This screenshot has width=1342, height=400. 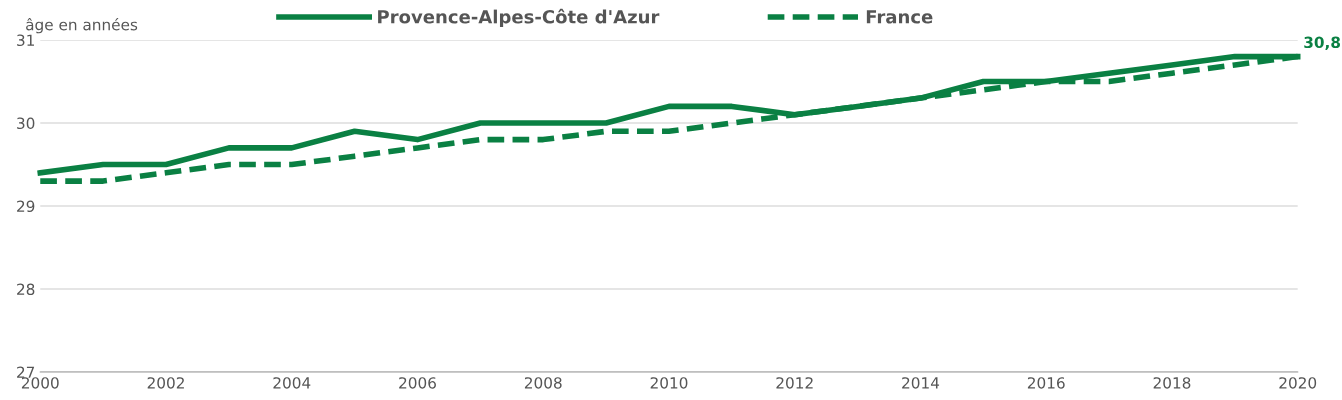 What do you see at coordinates (292, 383) in the screenshot?
I see `x-tick-label: 2004` at bounding box center [292, 383].